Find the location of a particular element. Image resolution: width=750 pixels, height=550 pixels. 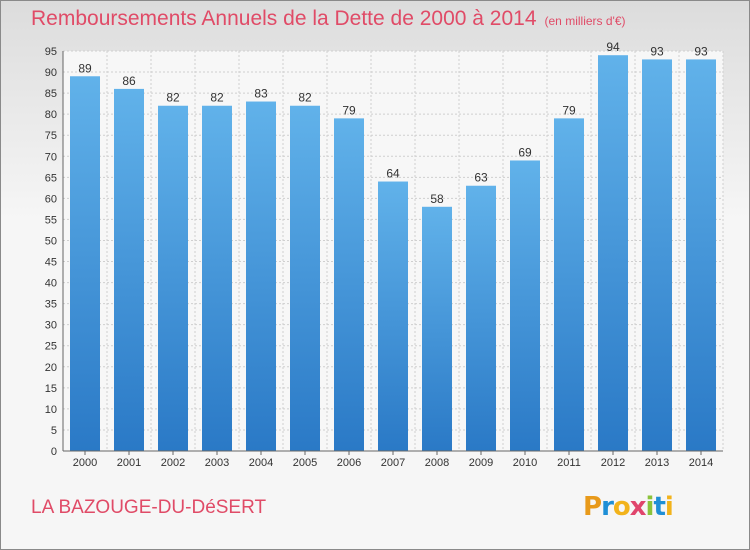

data-label: 94 is located at coordinates (613, 47).